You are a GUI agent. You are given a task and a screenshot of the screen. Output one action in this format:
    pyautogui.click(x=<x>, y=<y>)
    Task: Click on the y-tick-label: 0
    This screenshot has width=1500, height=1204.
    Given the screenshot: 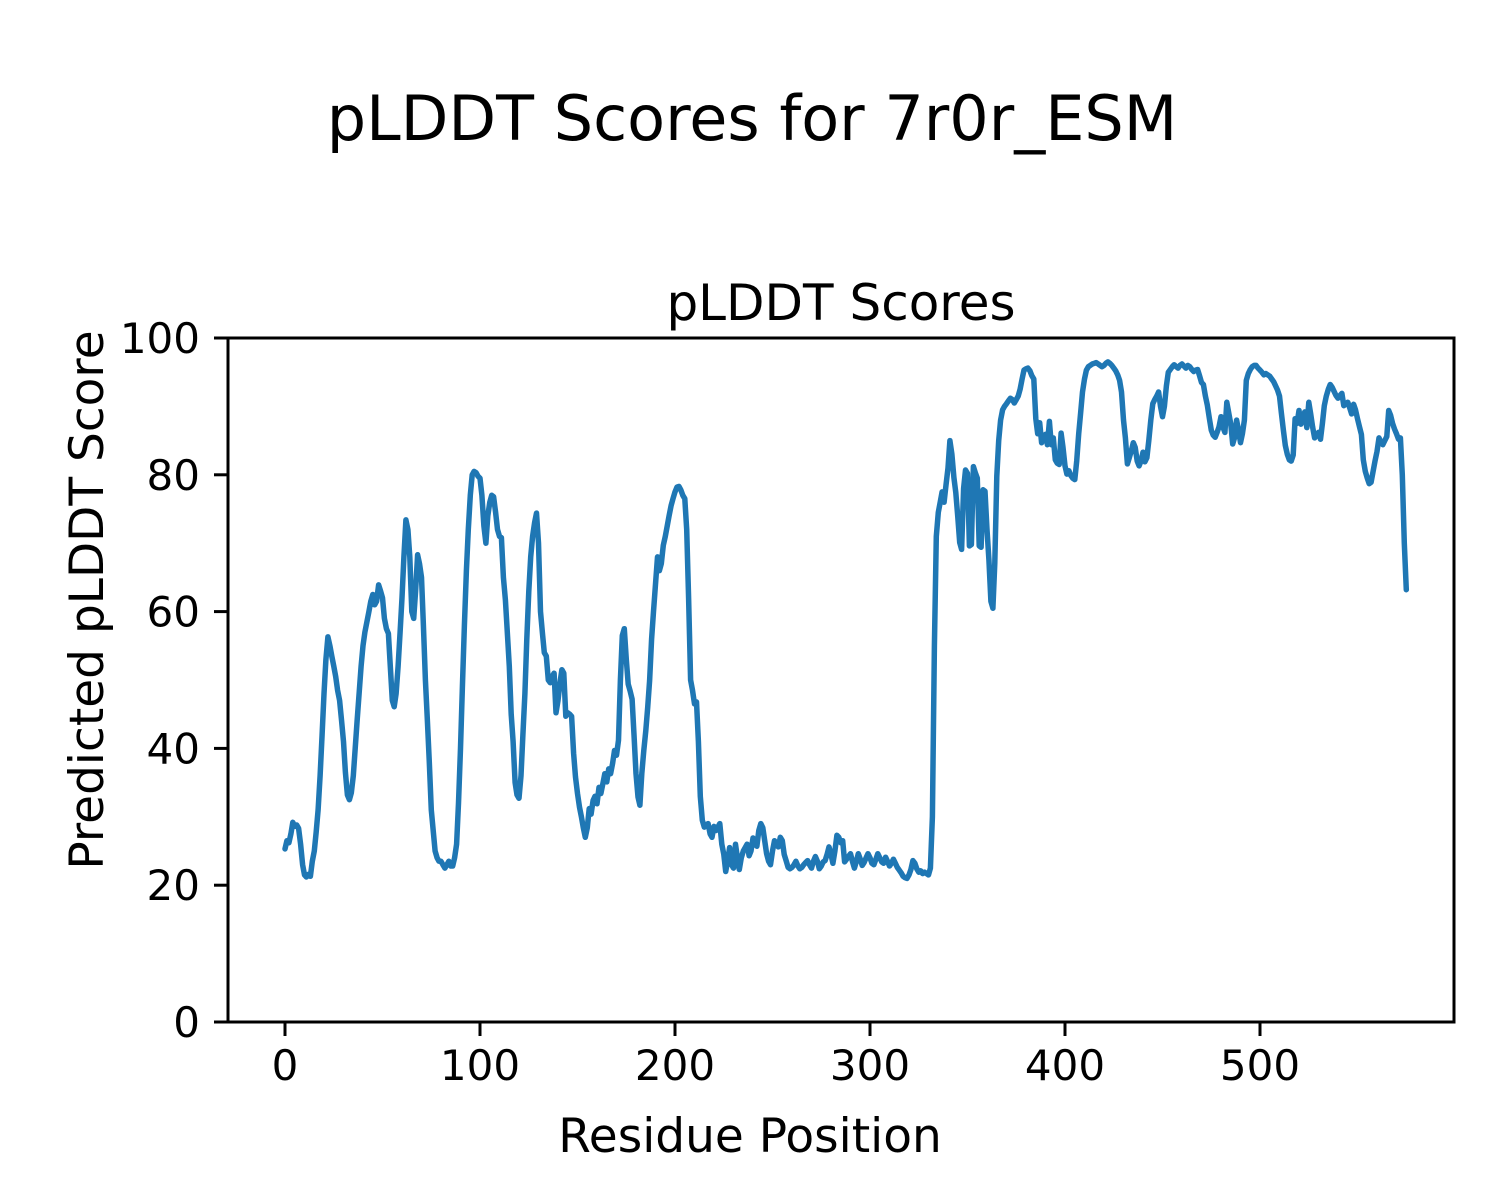 What is the action you would take?
    pyautogui.click(x=186, y=1022)
    